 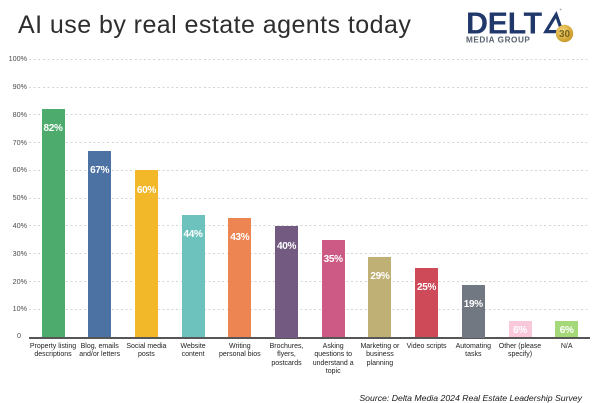 I want to click on svg-text: DELT, so click(x=504, y=24).